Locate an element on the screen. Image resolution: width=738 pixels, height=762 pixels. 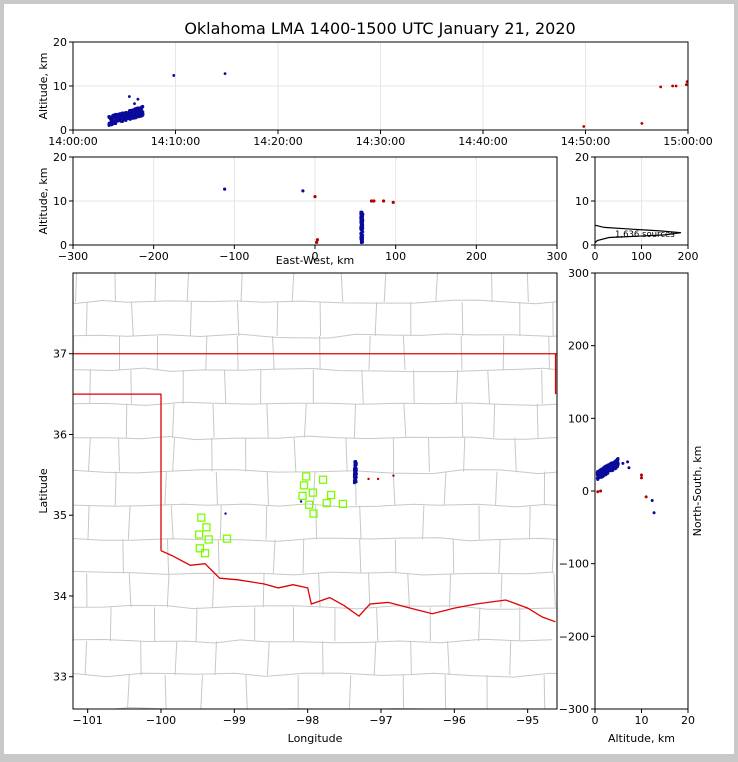
hist-xtick-label: 0 is located at coordinates (595, 256).